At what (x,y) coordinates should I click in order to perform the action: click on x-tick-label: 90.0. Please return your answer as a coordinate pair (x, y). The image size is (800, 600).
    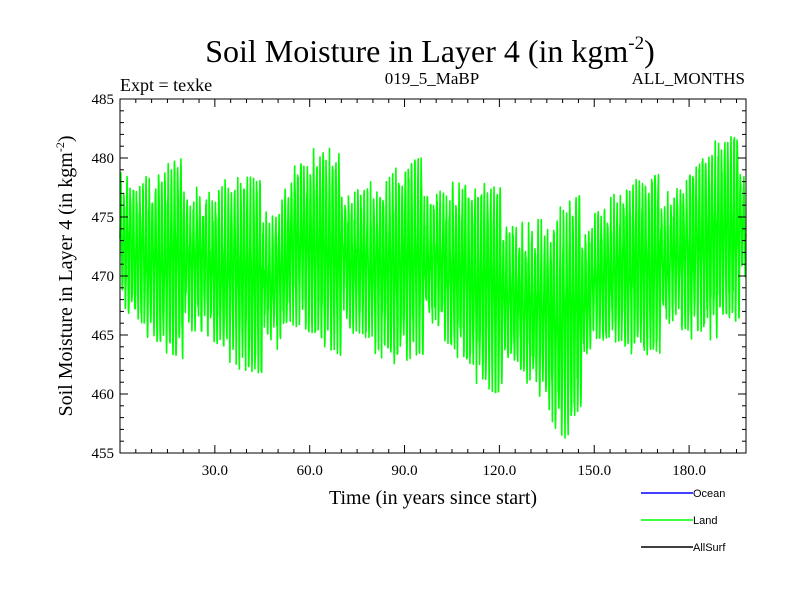
    Looking at the image, I should click on (404, 471).